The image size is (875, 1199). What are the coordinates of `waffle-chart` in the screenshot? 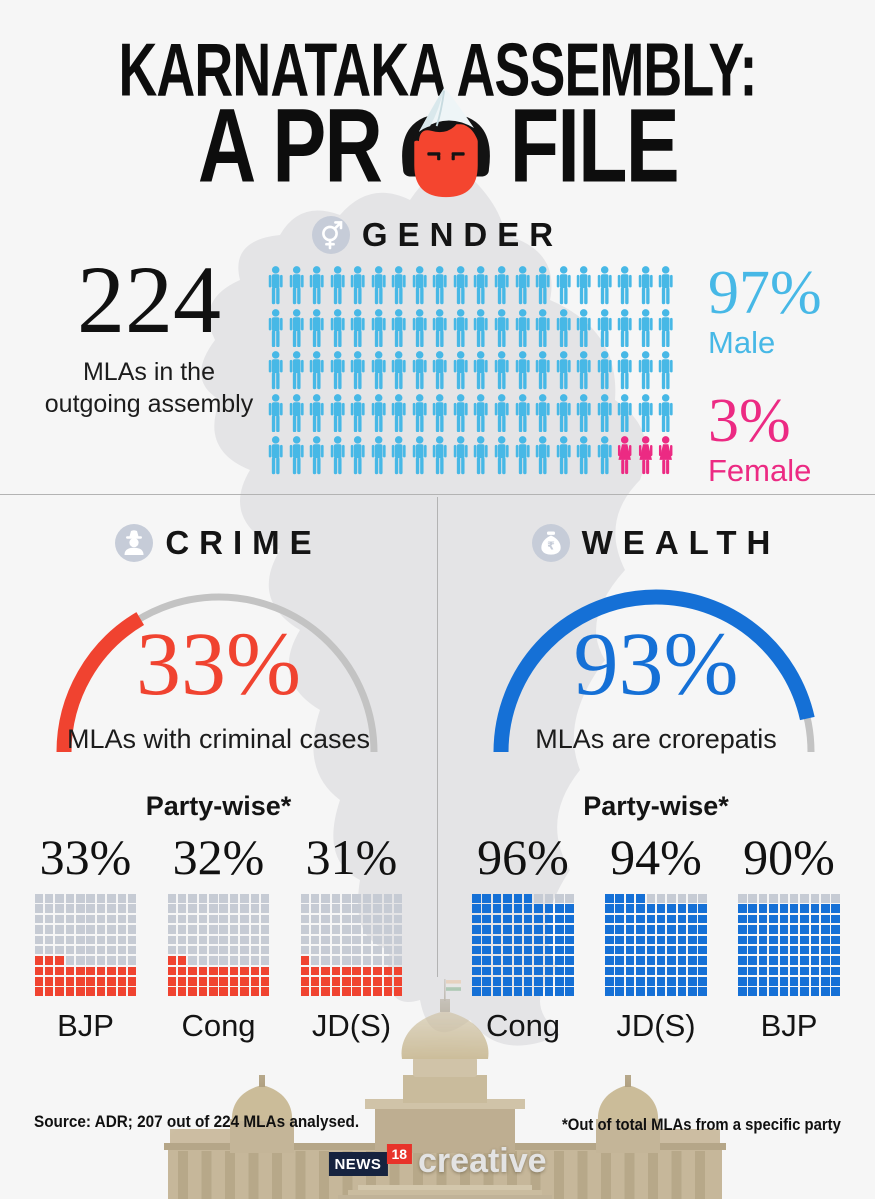 It's located at (523, 945).